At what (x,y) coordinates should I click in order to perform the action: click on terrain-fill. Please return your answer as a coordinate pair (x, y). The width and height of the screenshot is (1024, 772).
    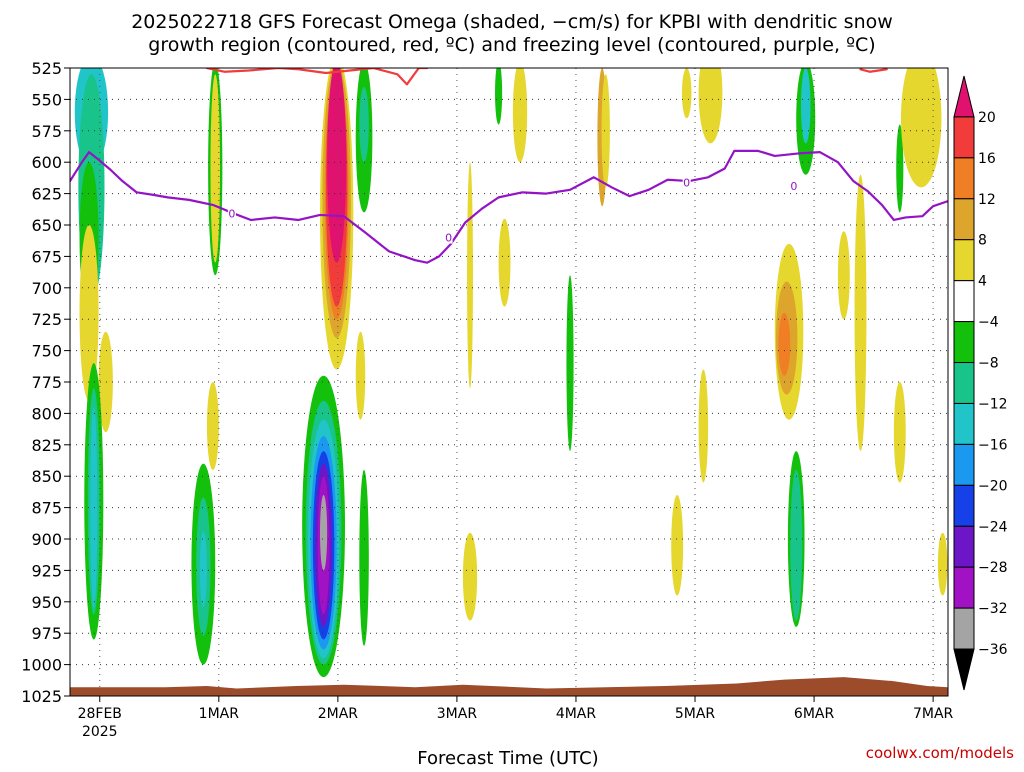
    Looking at the image, I should click on (509, 686).